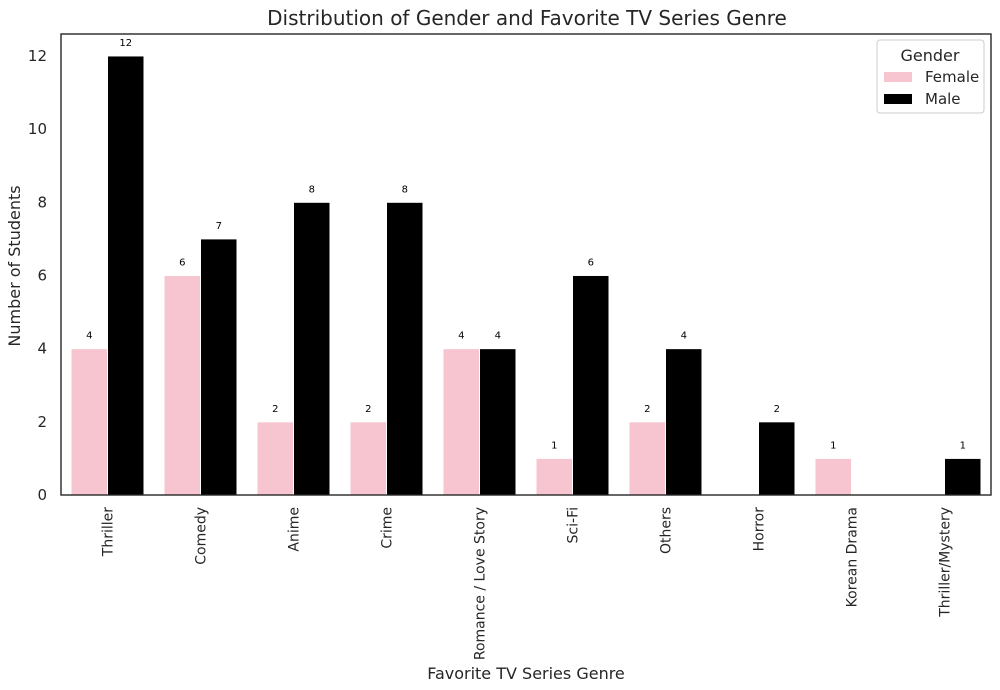 The height and width of the screenshot is (690, 1000). I want to click on data-label-male-4: 4, so click(498, 336).